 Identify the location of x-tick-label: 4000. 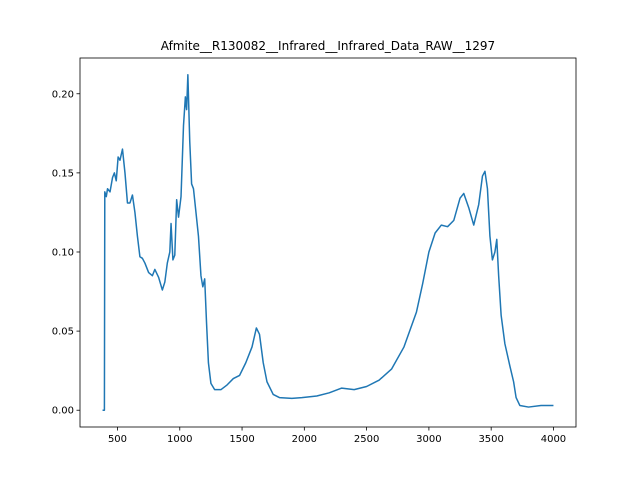
(553, 439).